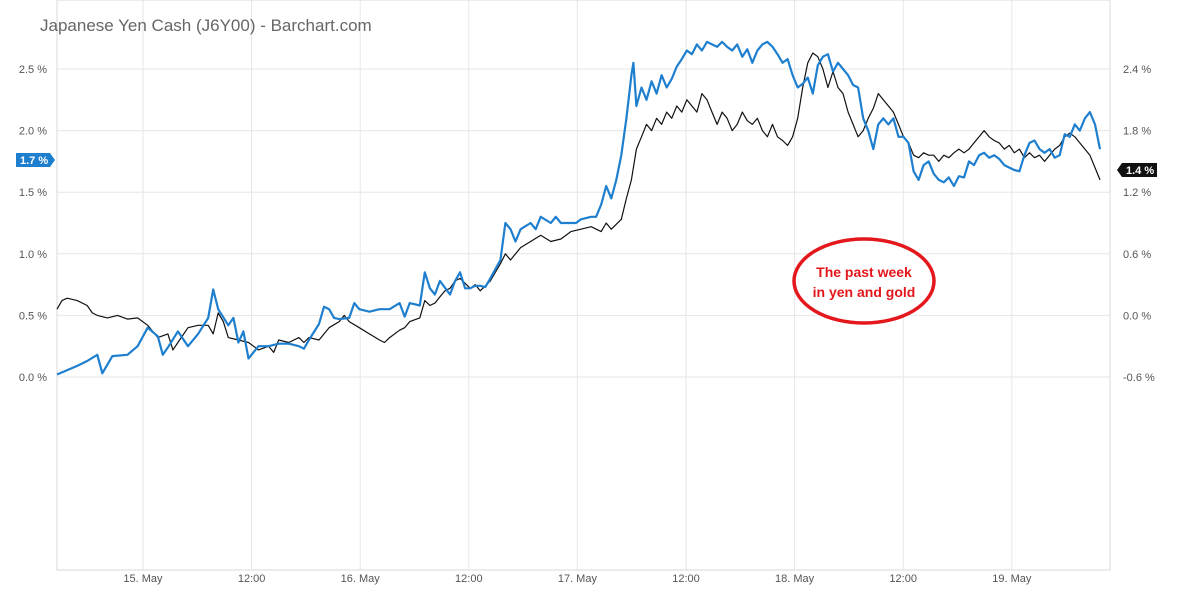  I want to click on last-value-badges: 1.7 % 1.4 %, so click(586, 165).